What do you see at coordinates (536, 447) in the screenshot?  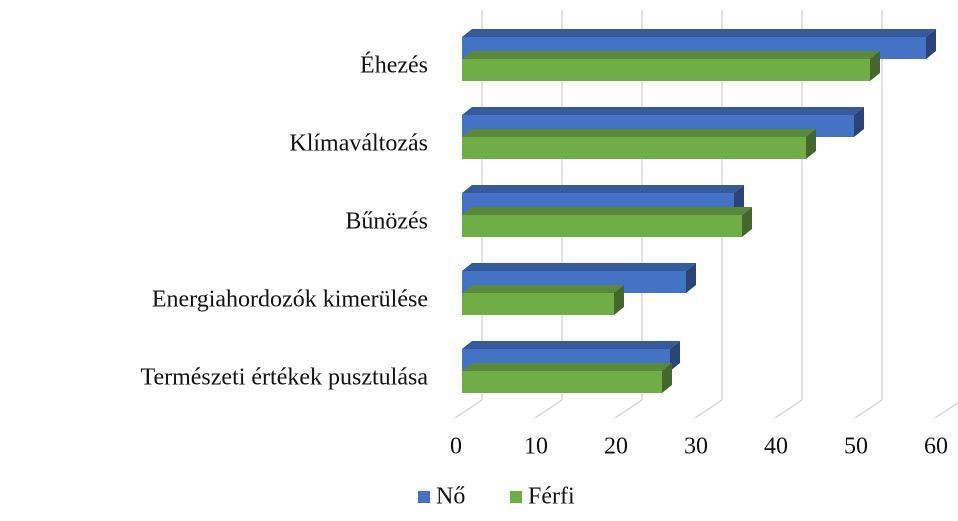 I see `x-tick-label: 10` at bounding box center [536, 447].